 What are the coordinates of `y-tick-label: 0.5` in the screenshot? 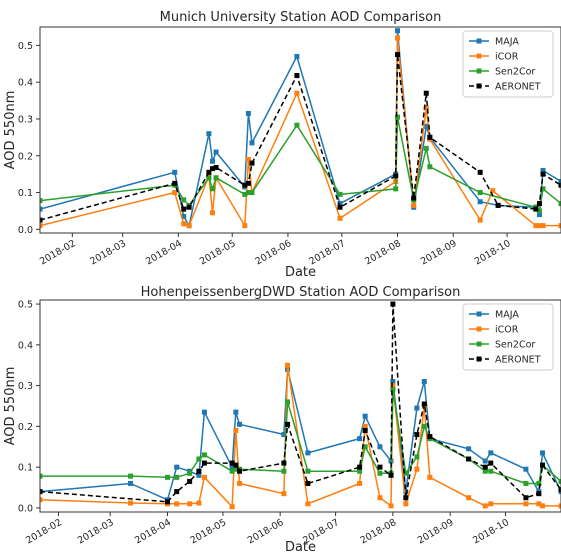 It's located at (25, 46).